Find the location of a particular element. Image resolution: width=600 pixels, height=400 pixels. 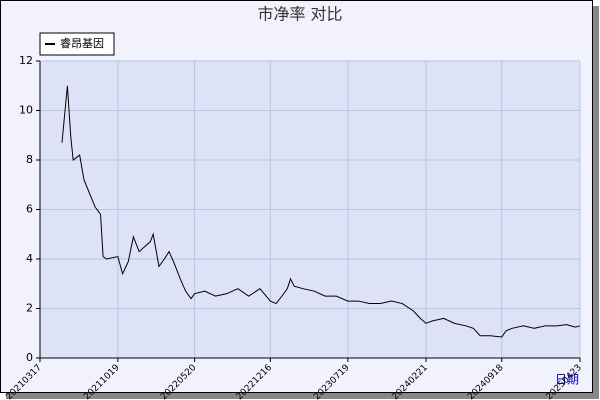

x-axis-label: 日期 is located at coordinates (567, 380).